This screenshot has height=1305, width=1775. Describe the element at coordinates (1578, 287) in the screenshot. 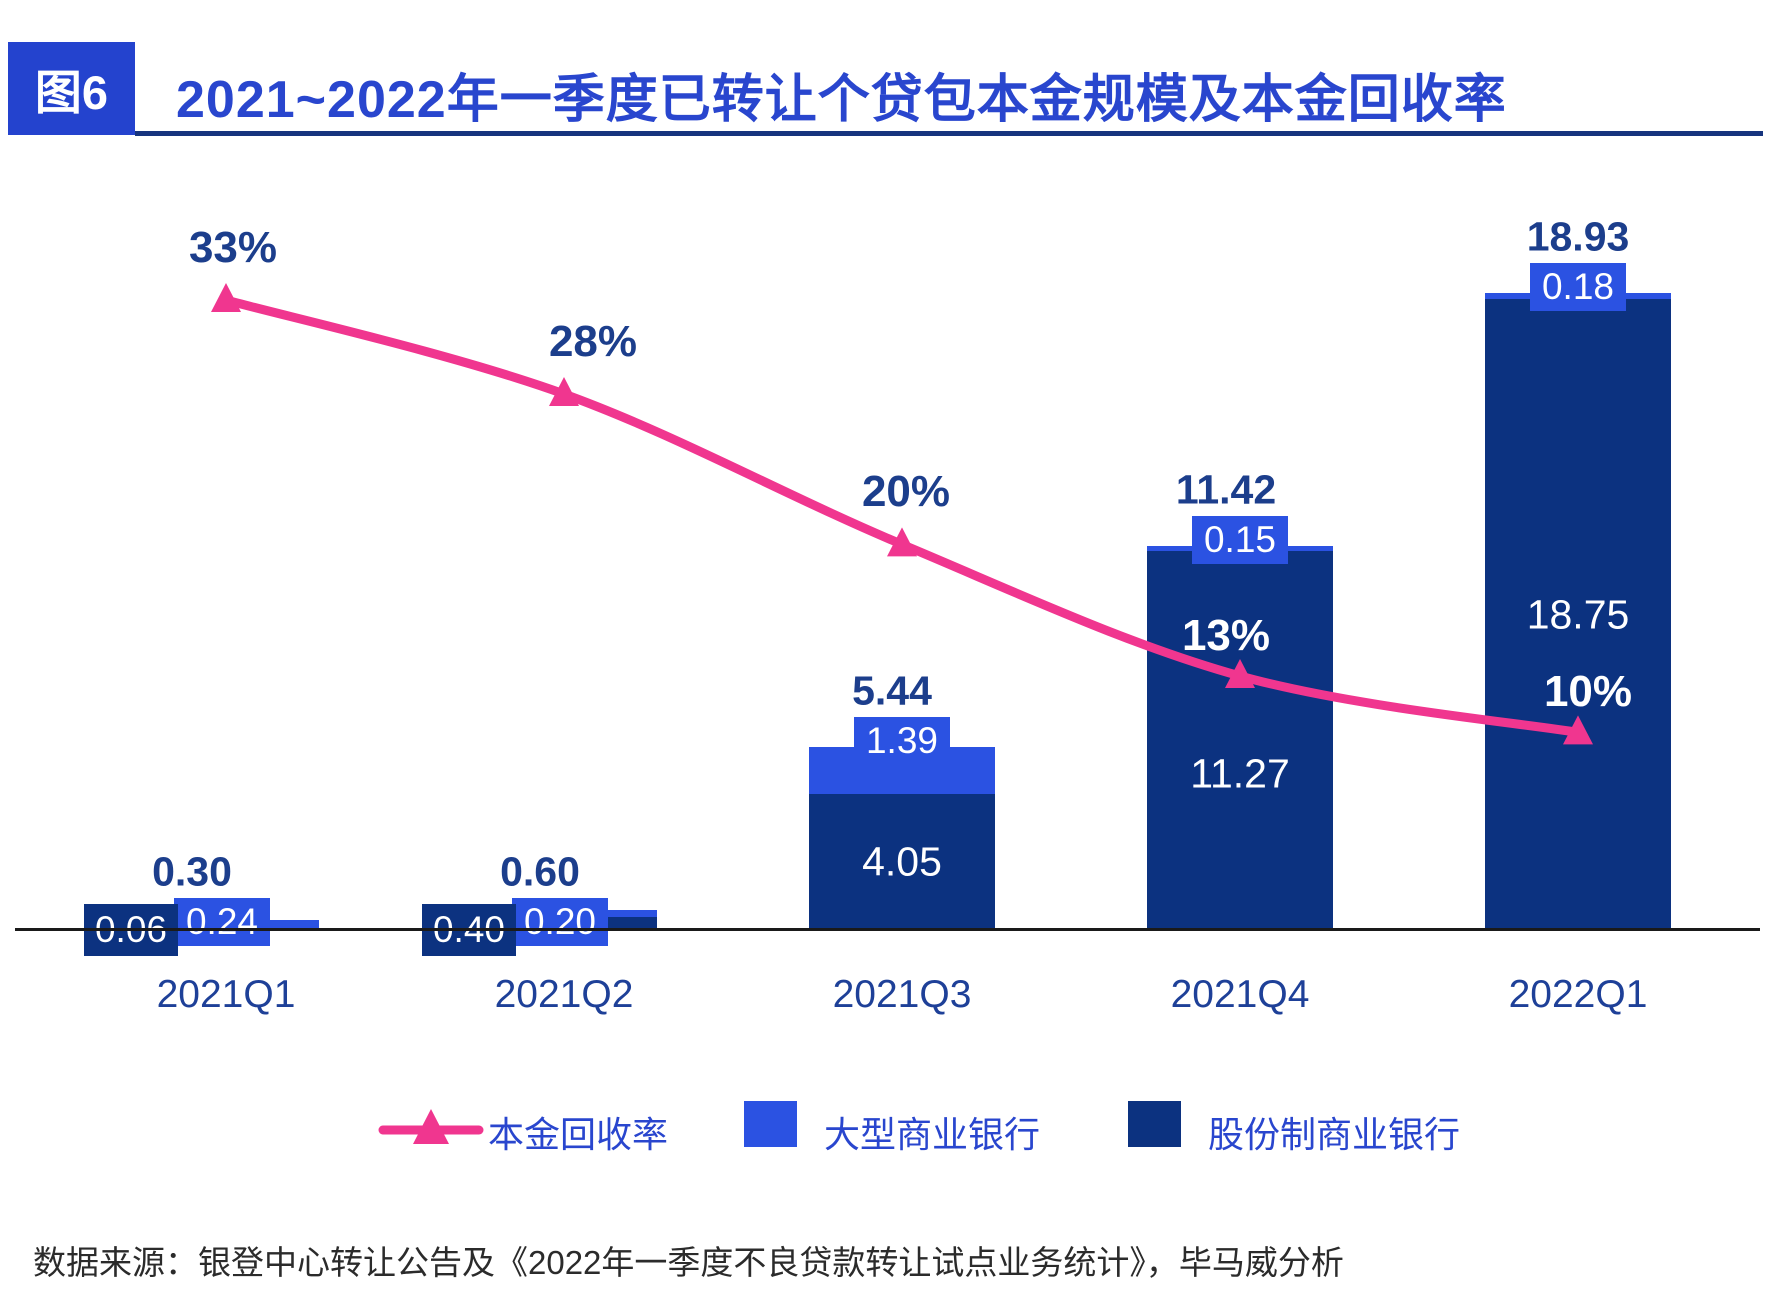

I see `data-label-large-banks: 0.18` at that location.